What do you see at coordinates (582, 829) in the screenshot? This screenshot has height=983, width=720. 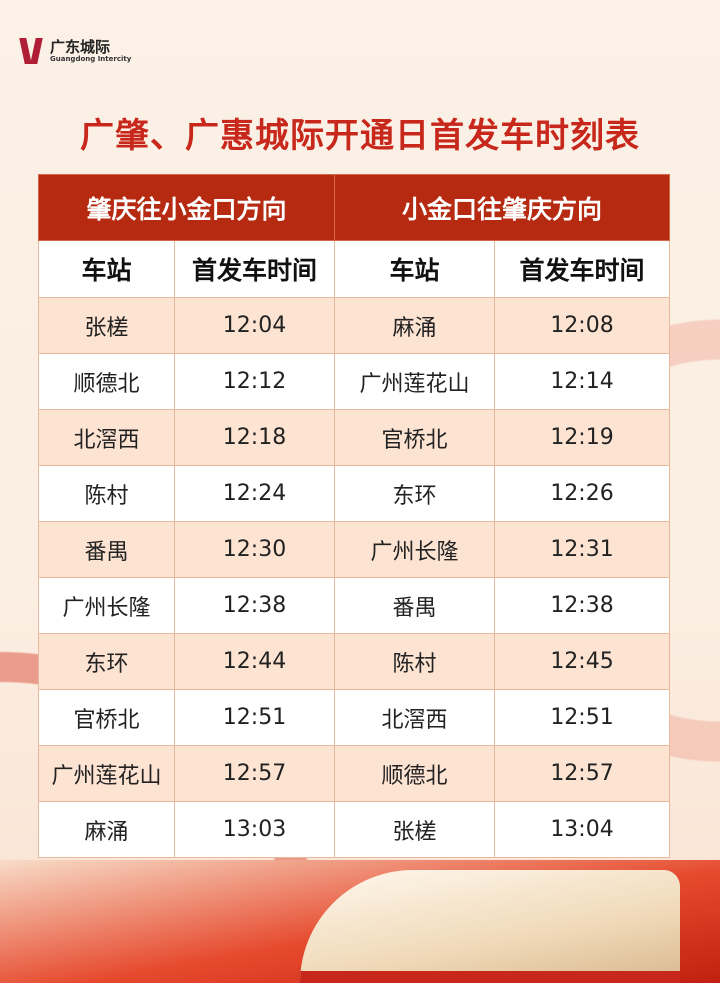 I see `departure-time: 13:04` at bounding box center [582, 829].